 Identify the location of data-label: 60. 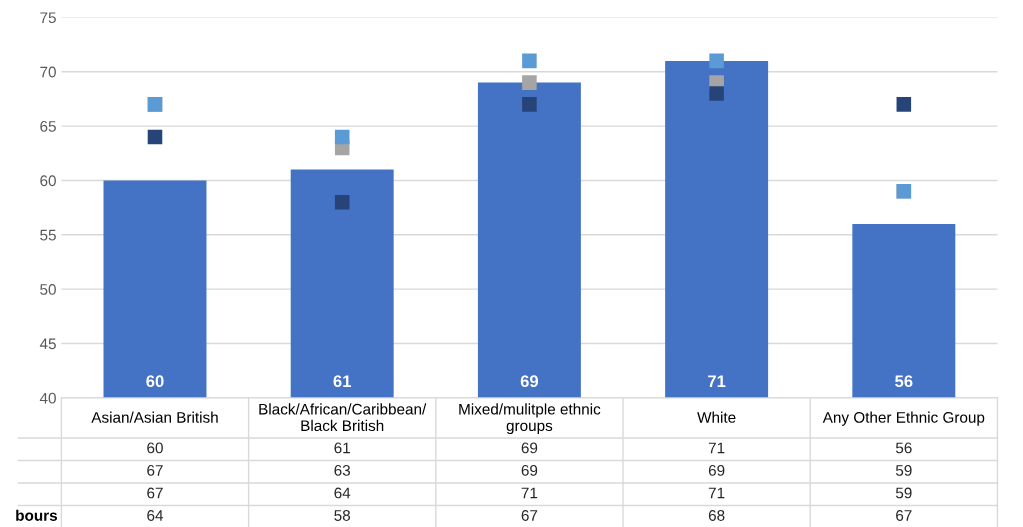
(155, 448).